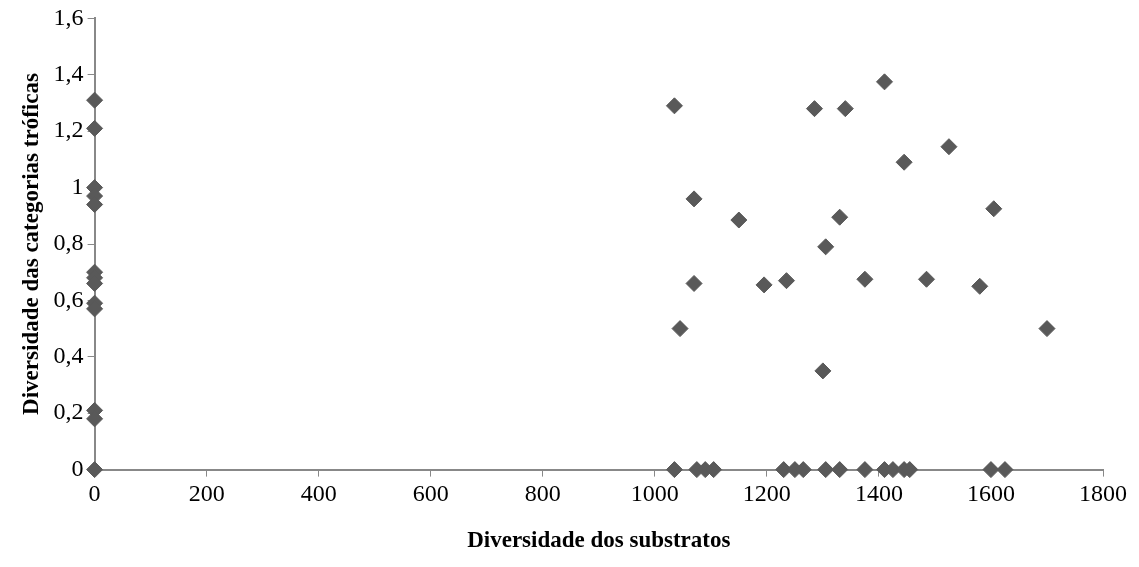  What do you see at coordinates (318, 493) in the screenshot?
I see `x-tick-label: 400` at bounding box center [318, 493].